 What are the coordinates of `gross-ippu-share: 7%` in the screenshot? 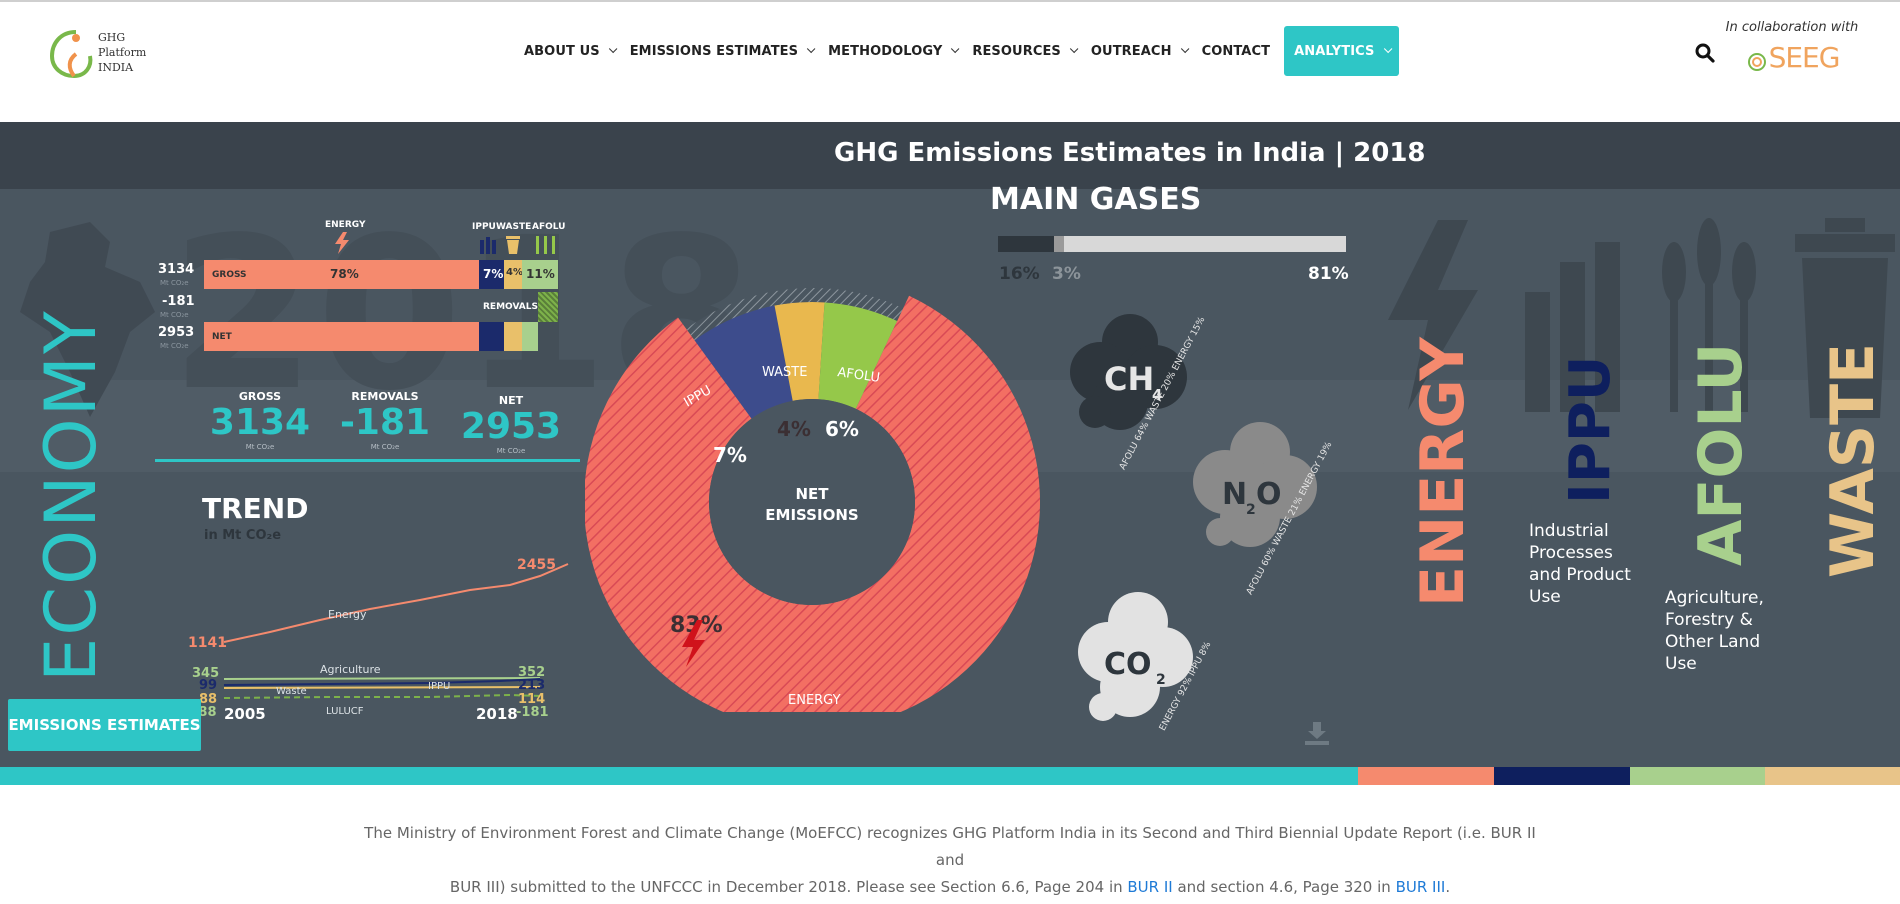 It's located at (493, 274).